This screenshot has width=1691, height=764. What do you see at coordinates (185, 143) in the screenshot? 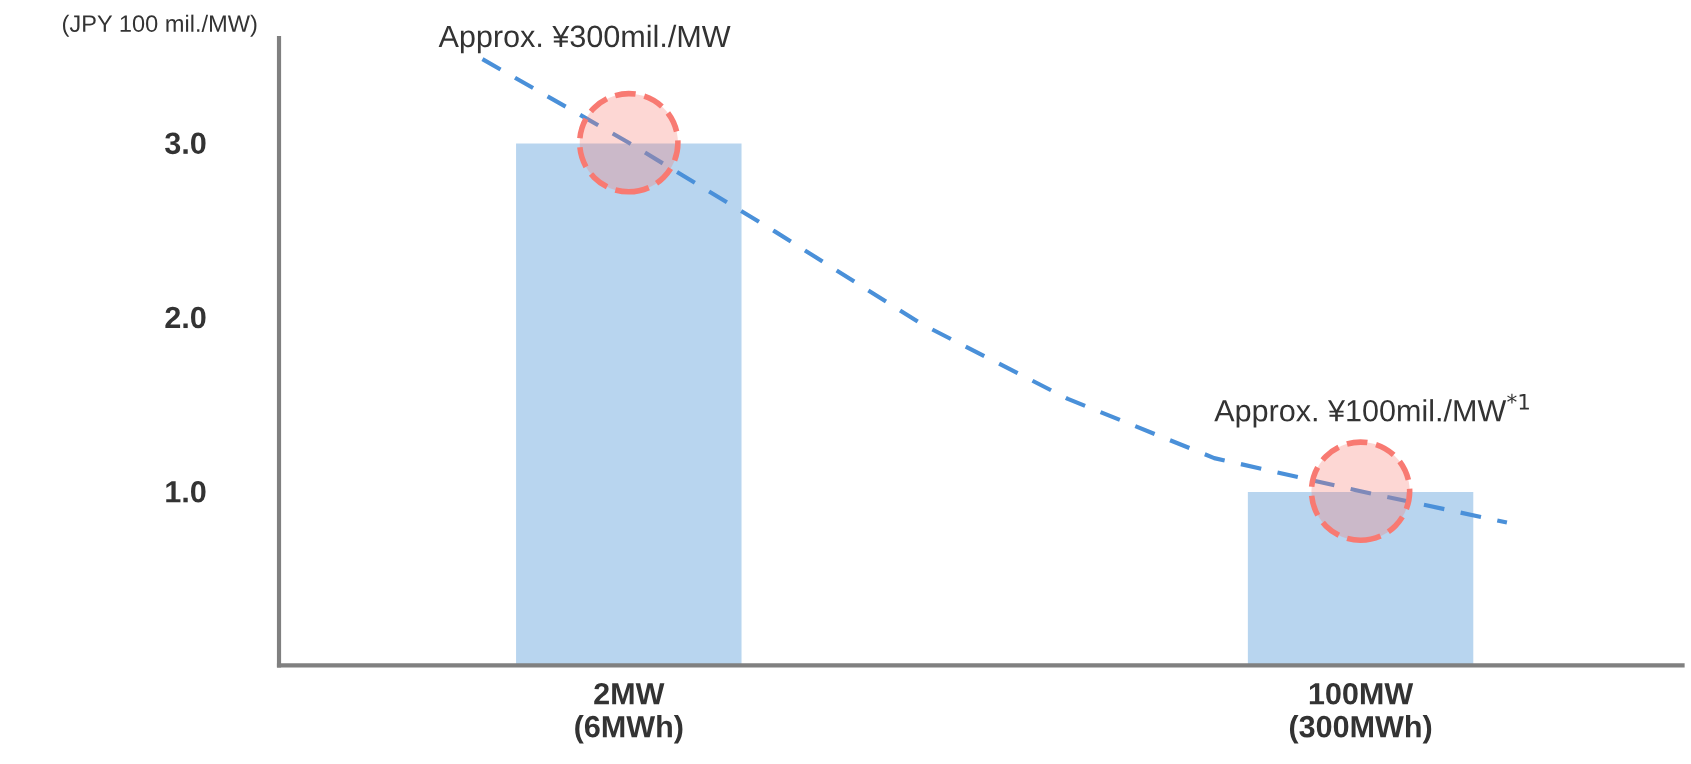
I see `y-tick-label: 3.0` at bounding box center [185, 143].